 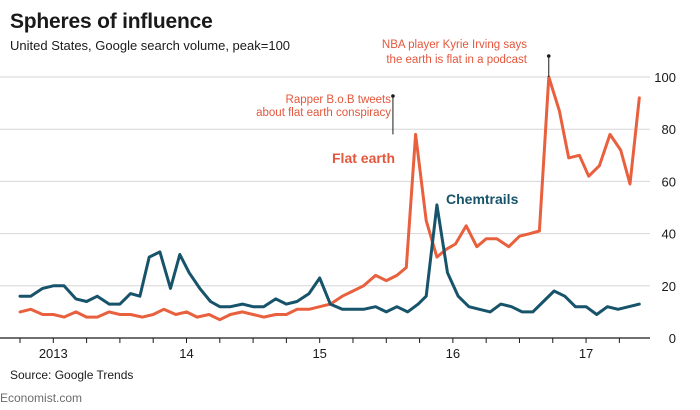 What do you see at coordinates (319, 353) in the screenshot?
I see `x-tick-label: 15` at bounding box center [319, 353].